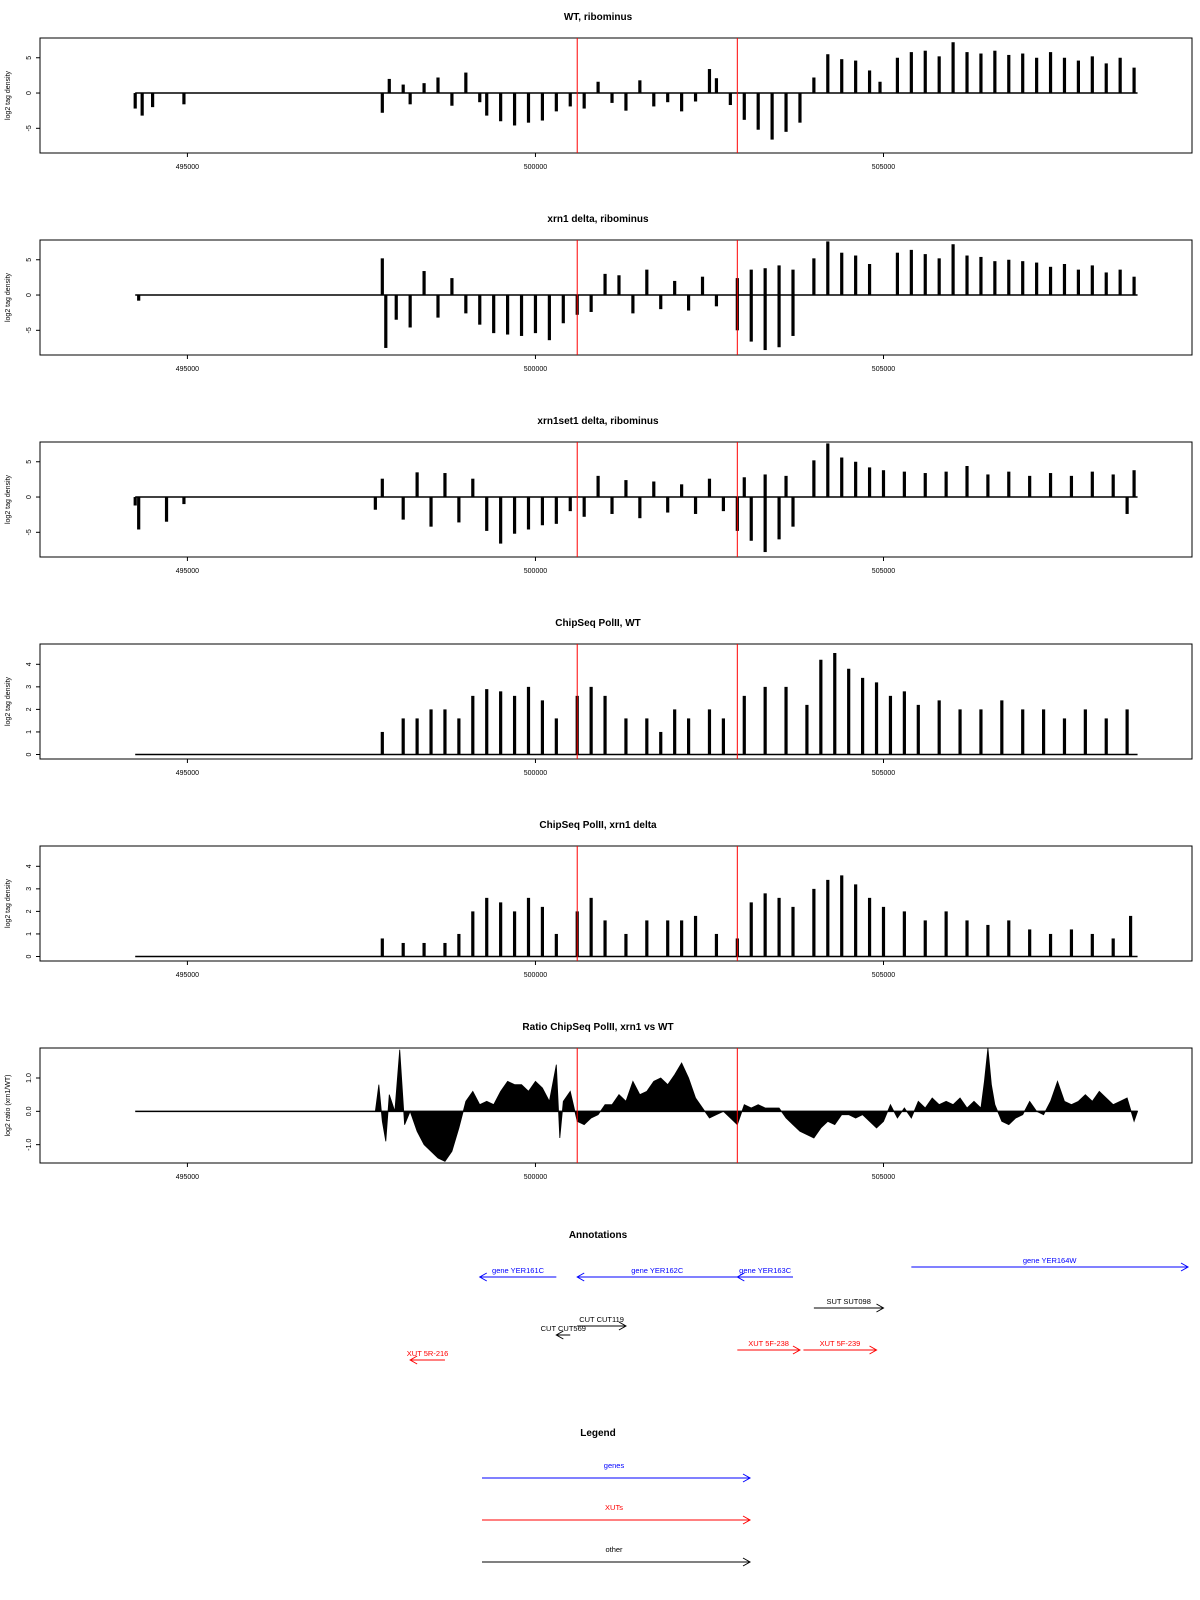 Image resolution: width=1200 pixels, height=1600 pixels. Describe the element at coordinates (29, 1145) in the screenshot. I see `y-tick-label: -1.0` at that location.